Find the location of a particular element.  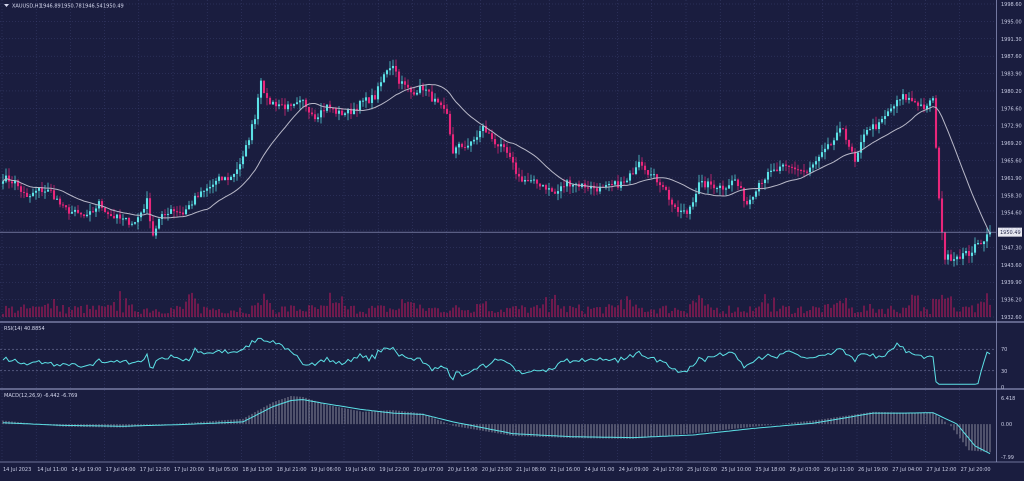

time-tick-label: 17 Jul 04:00 is located at coordinates (121, 470).